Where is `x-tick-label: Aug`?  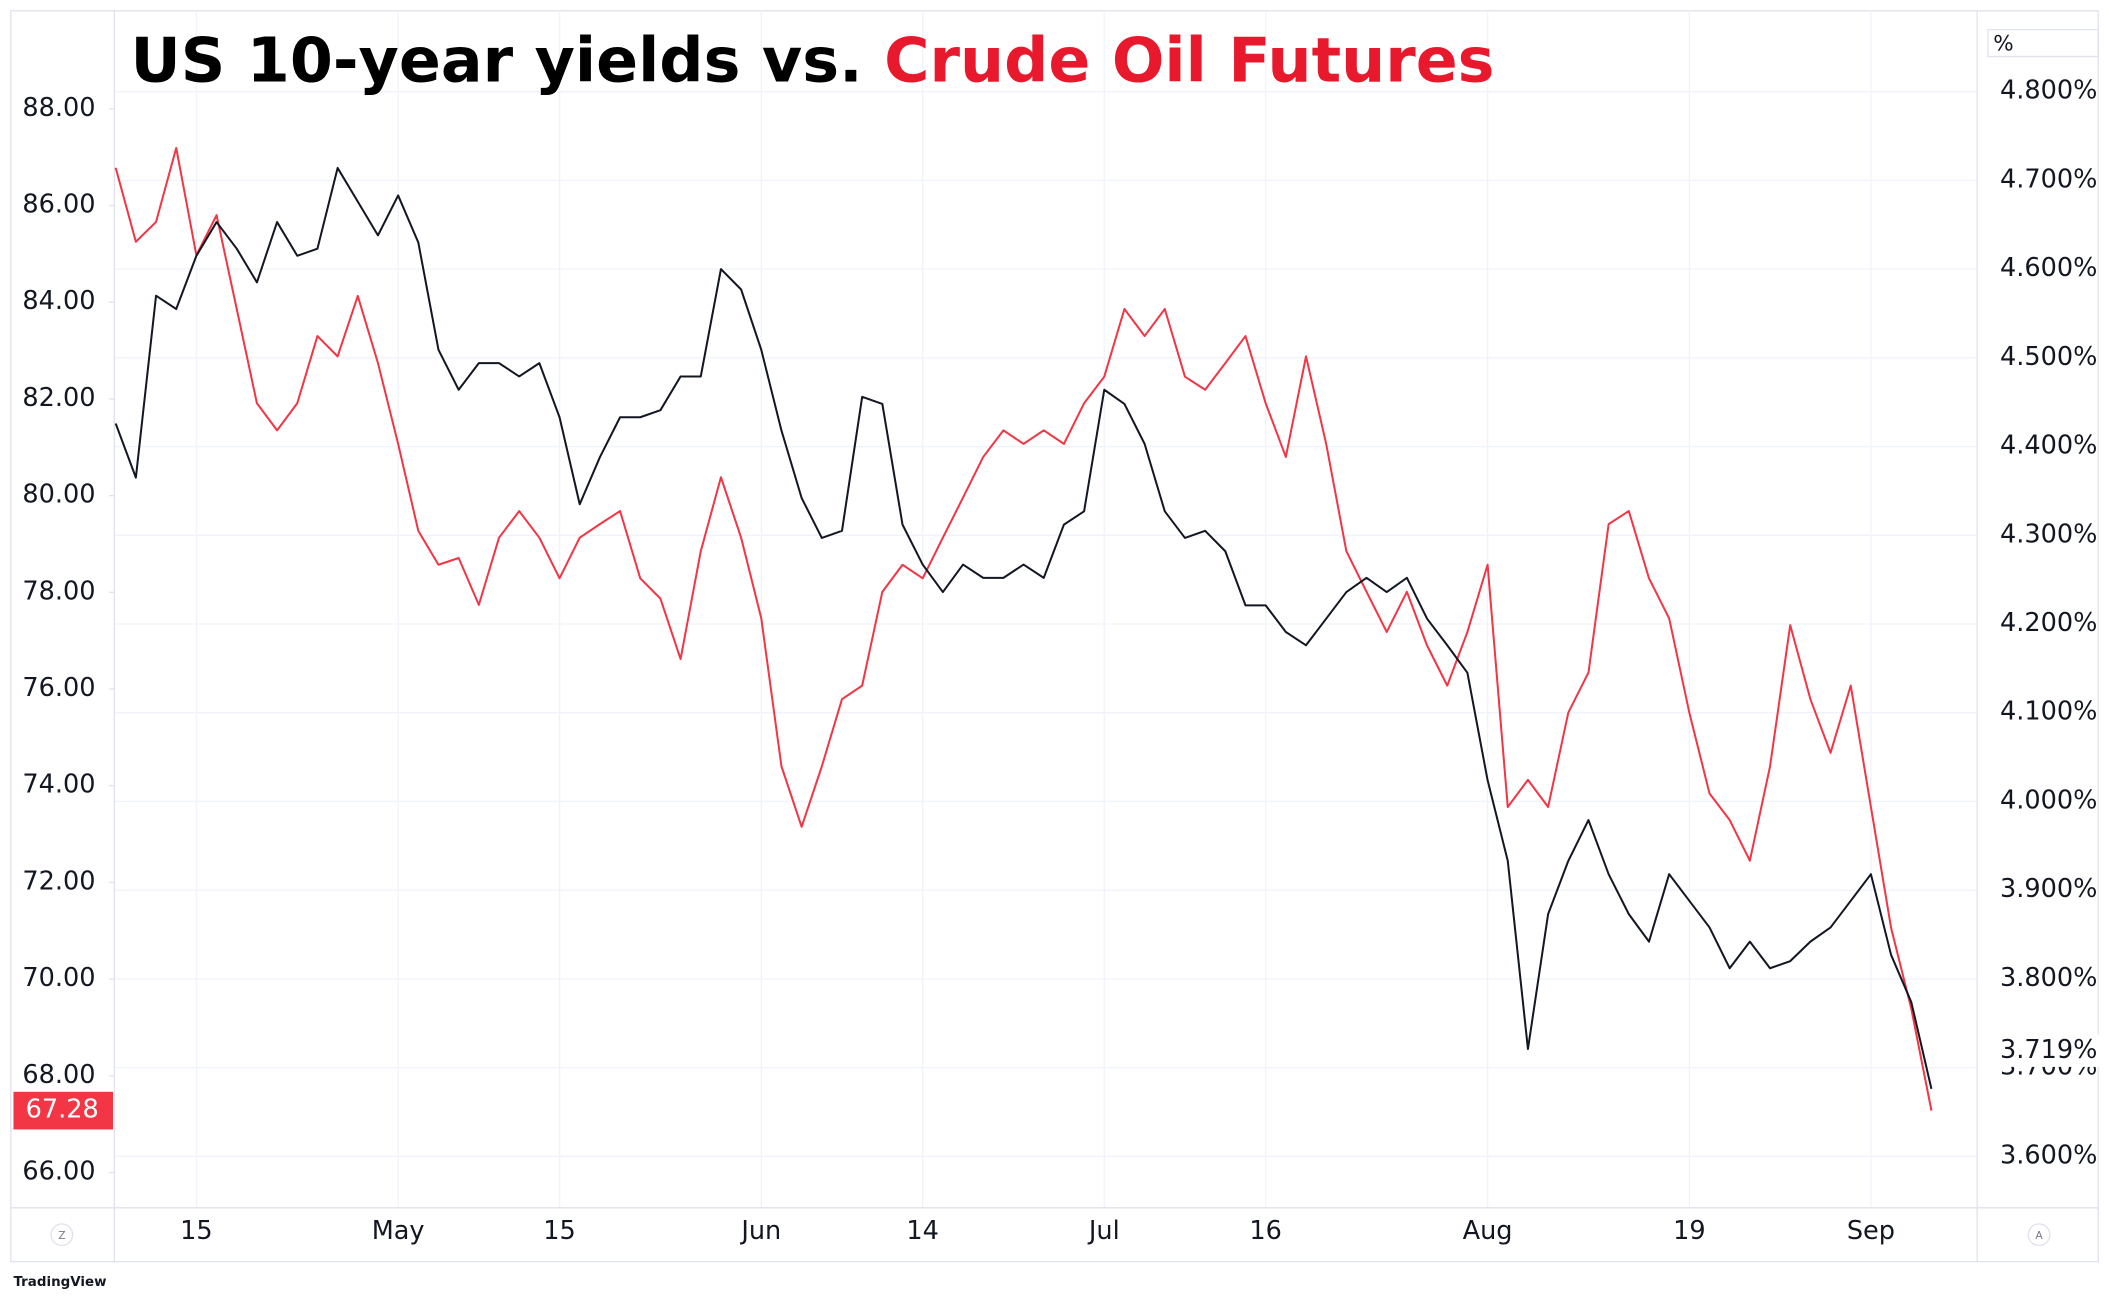
x-tick-label: Aug is located at coordinates (1488, 1231).